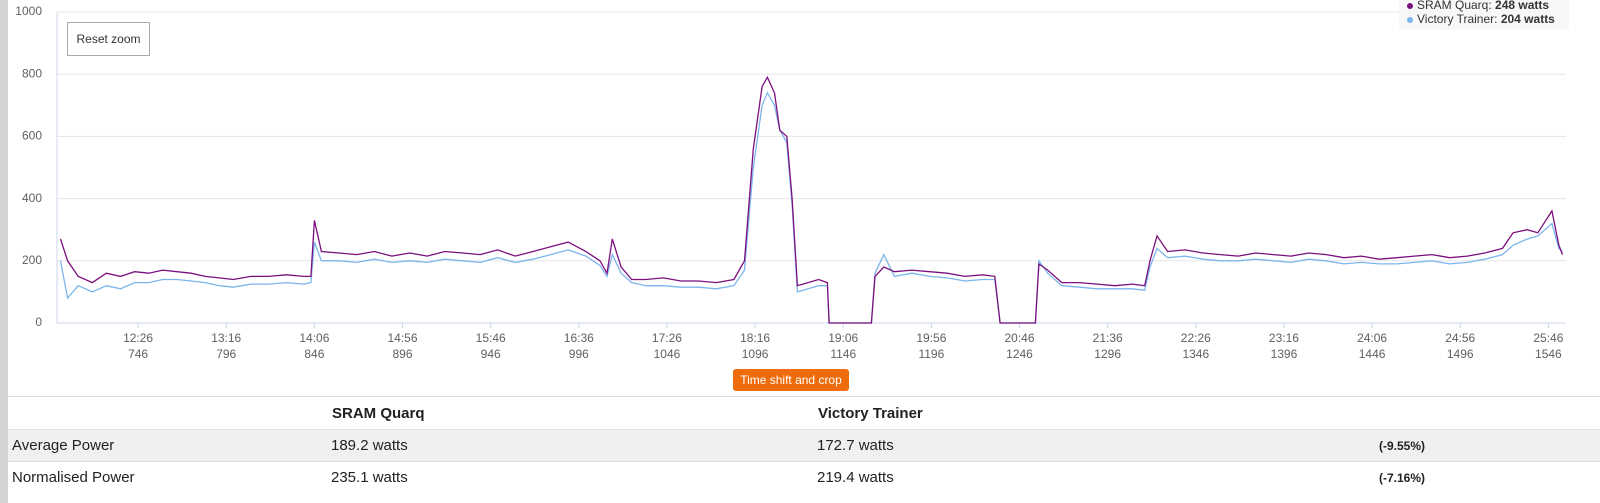 The image size is (1600, 503). What do you see at coordinates (32, 198) in the screenshot?
I see `y-tick-label: 400` at bounding box center [32, 198].